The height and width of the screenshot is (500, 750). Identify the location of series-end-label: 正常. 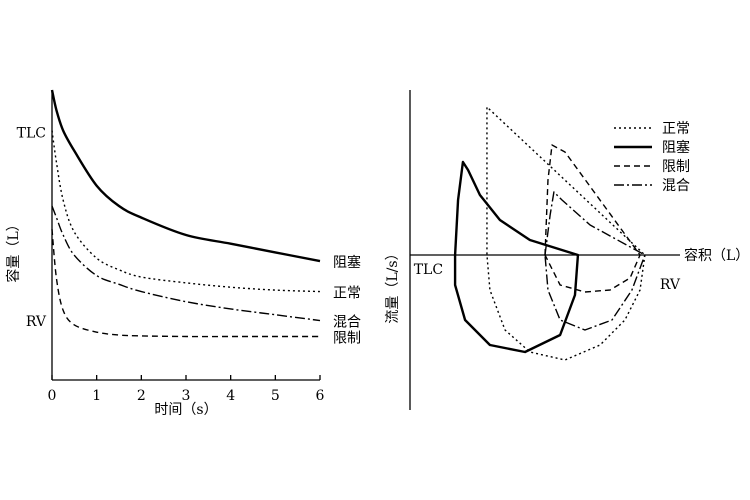
(347, 294).